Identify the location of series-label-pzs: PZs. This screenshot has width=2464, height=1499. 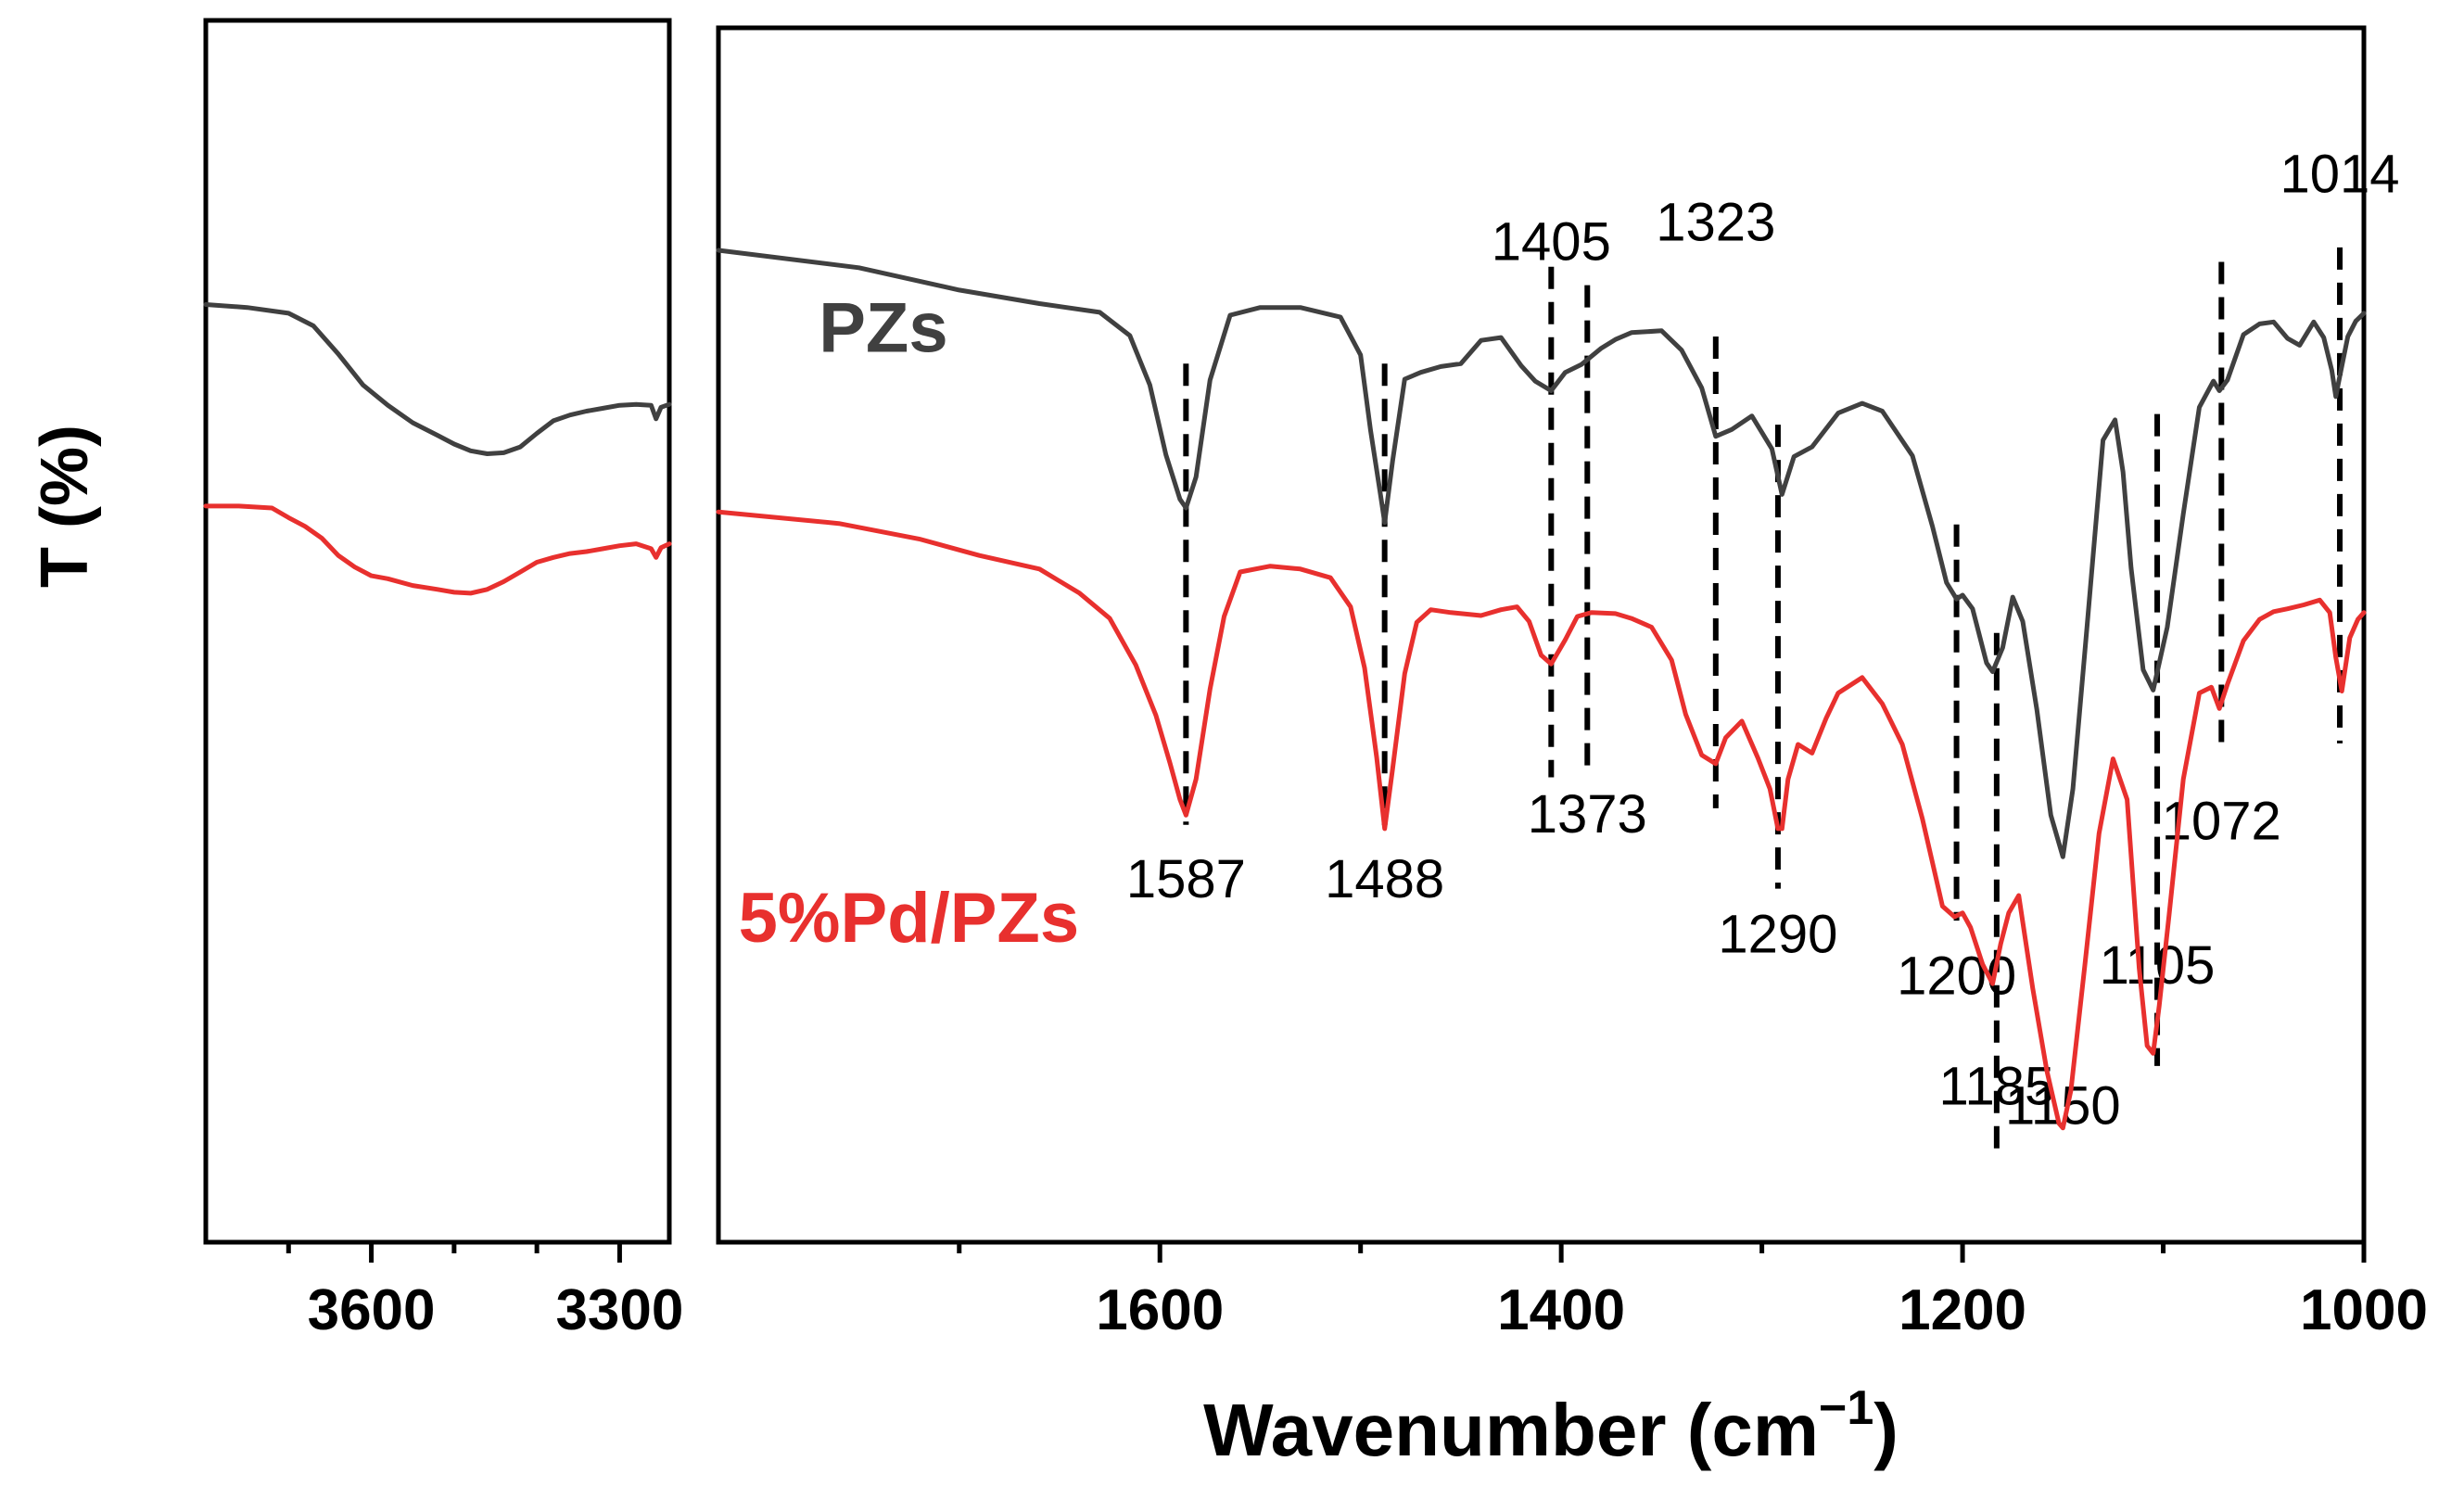
(883, 328).